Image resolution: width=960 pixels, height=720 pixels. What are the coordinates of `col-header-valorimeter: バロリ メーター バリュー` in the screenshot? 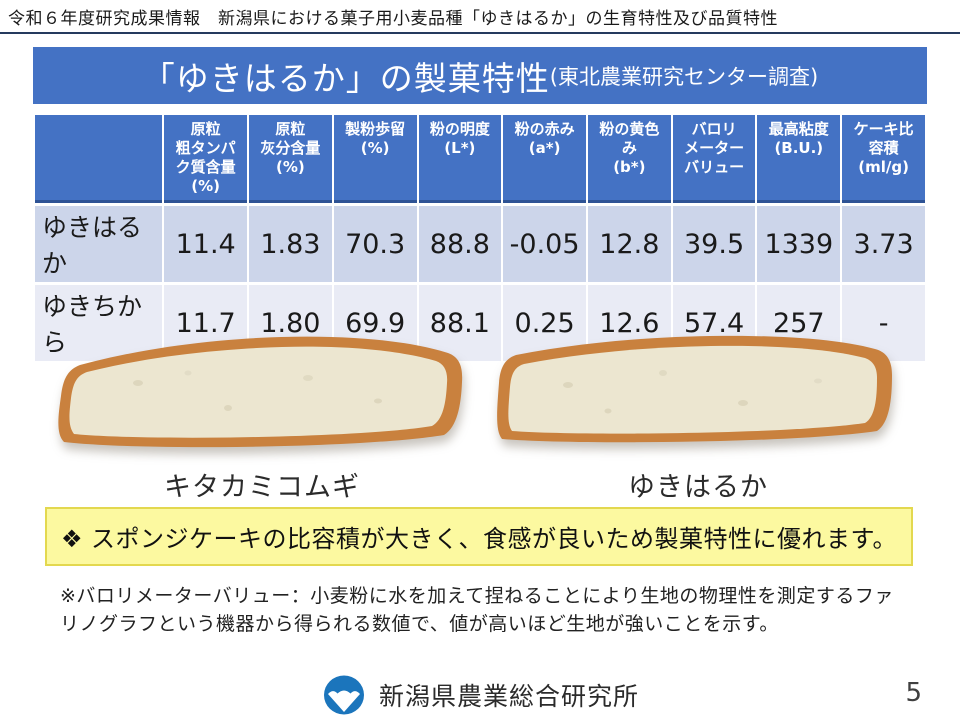 It's located at (714, 159).